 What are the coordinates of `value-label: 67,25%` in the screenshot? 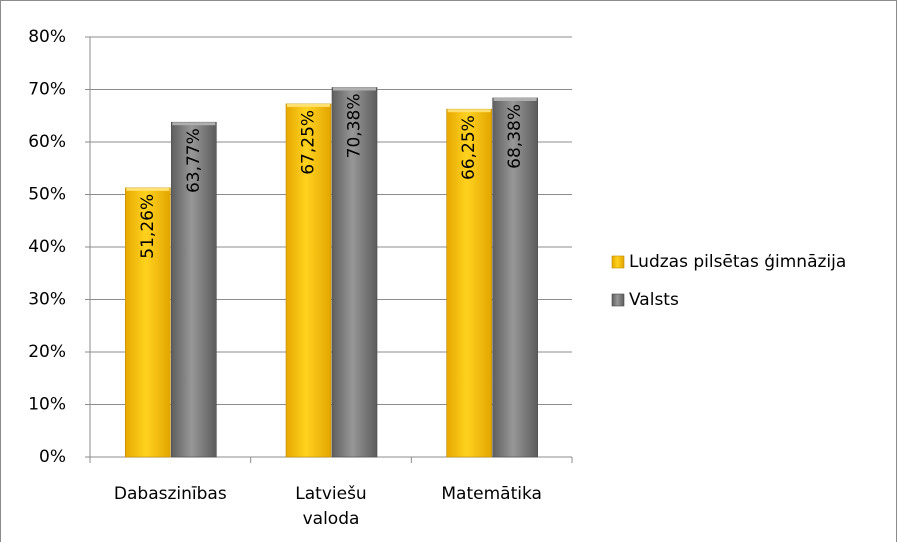 It's located at (309, 142).